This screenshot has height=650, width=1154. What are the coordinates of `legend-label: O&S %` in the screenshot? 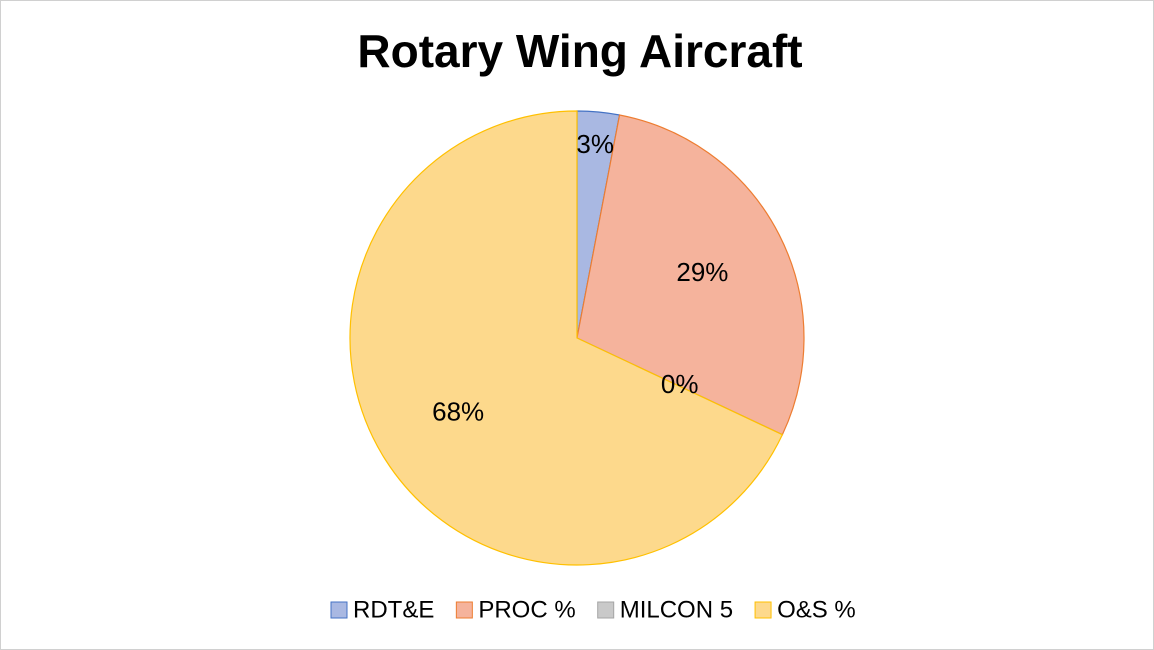 It's located at (816, 609).